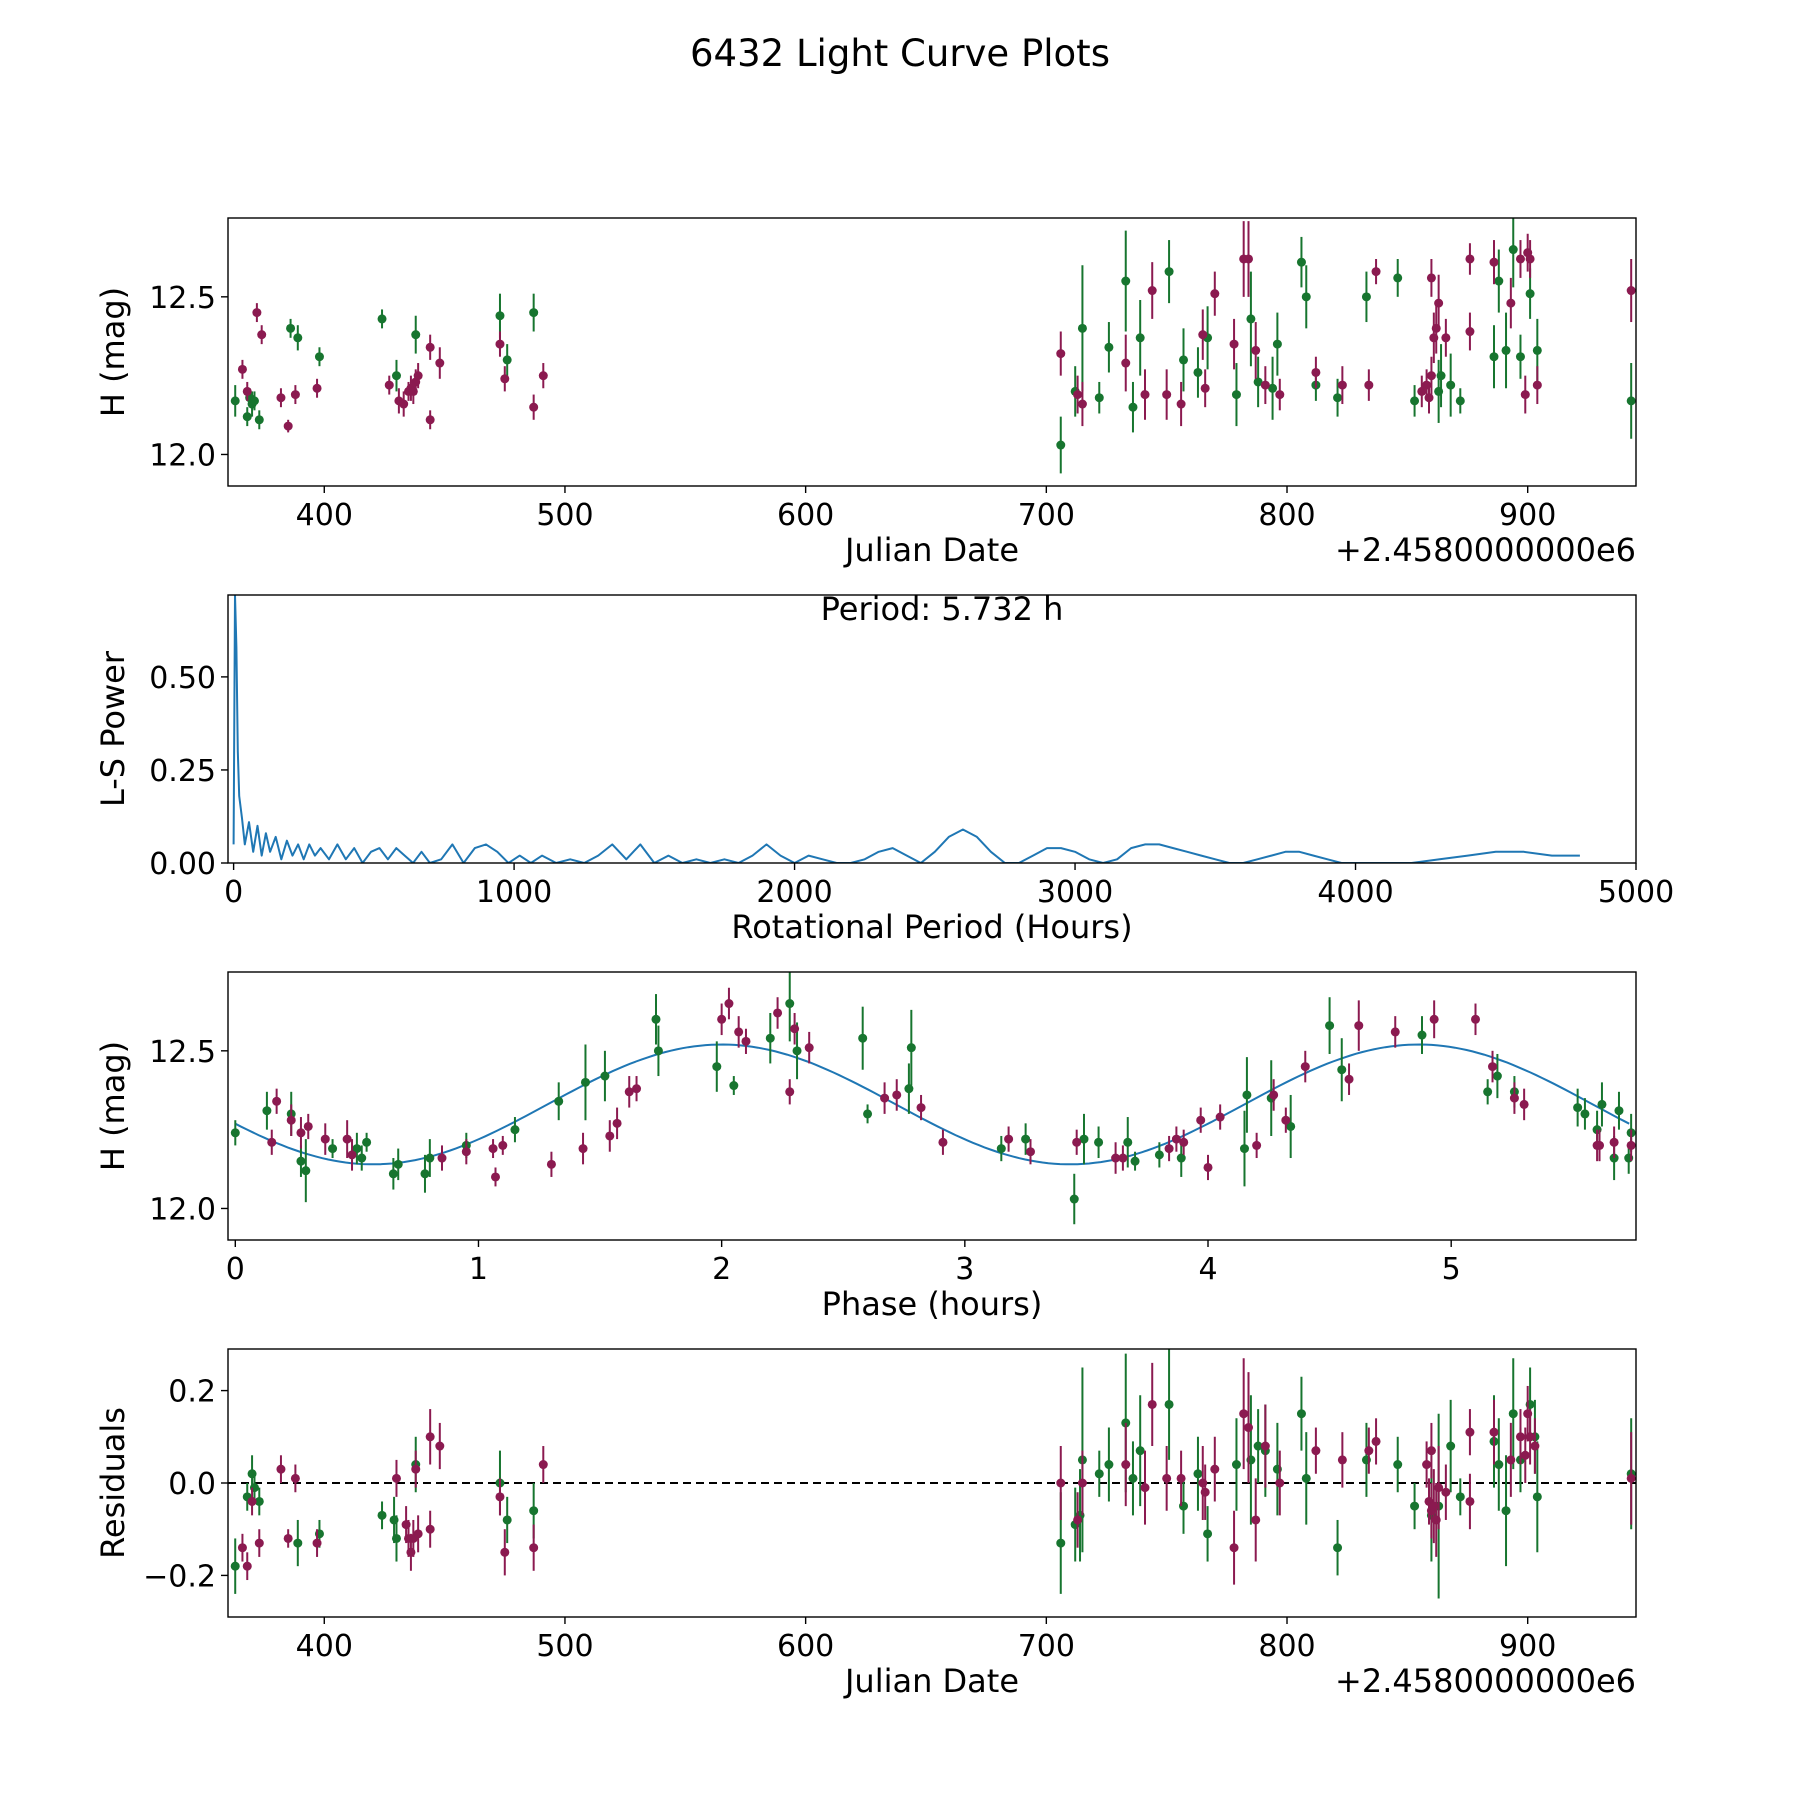 The image size is (1800, 1800). What do you see at coordinates (1075, 892) in the screenshot?
I see `x-tick-label: 3000` at bounding box center [1075, 892].